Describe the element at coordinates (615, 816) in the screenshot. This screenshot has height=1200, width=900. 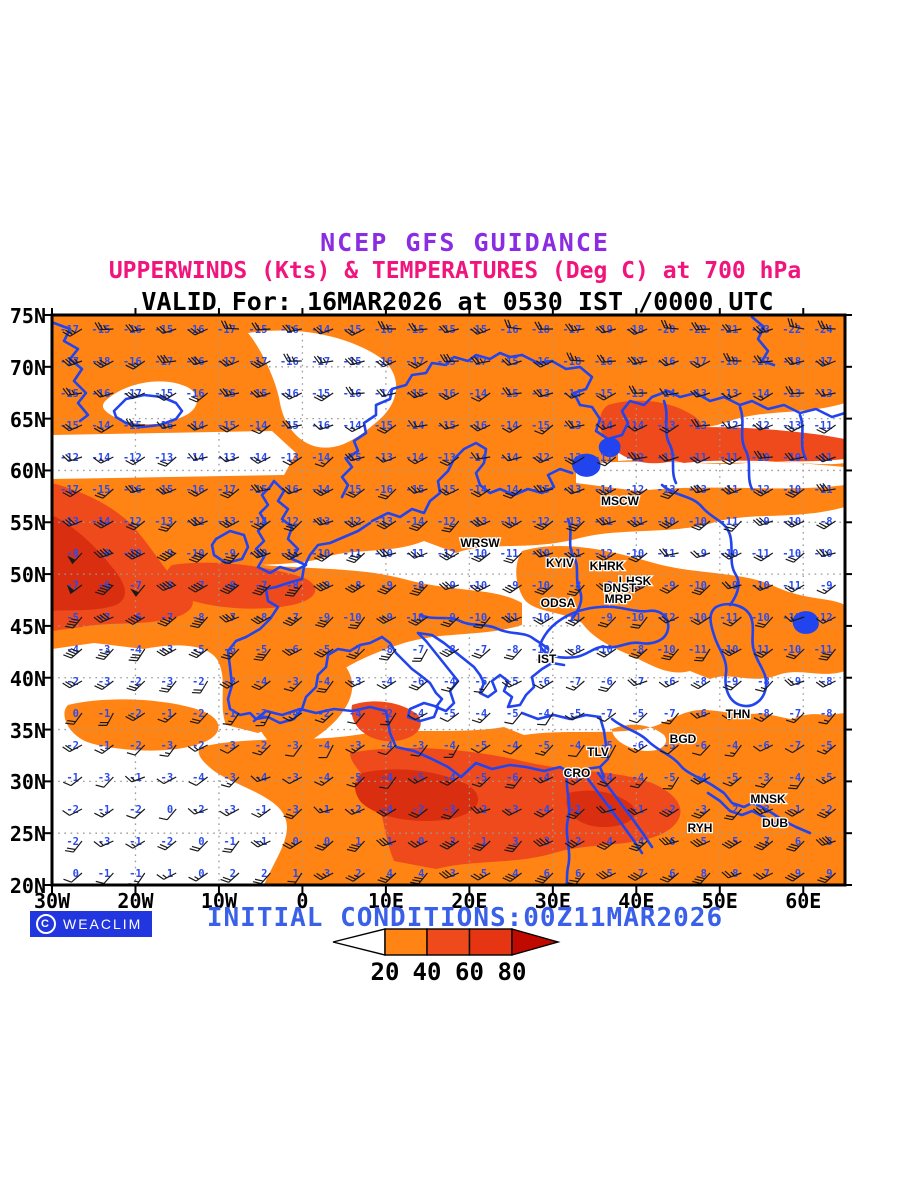
I see `coastline` at that location.